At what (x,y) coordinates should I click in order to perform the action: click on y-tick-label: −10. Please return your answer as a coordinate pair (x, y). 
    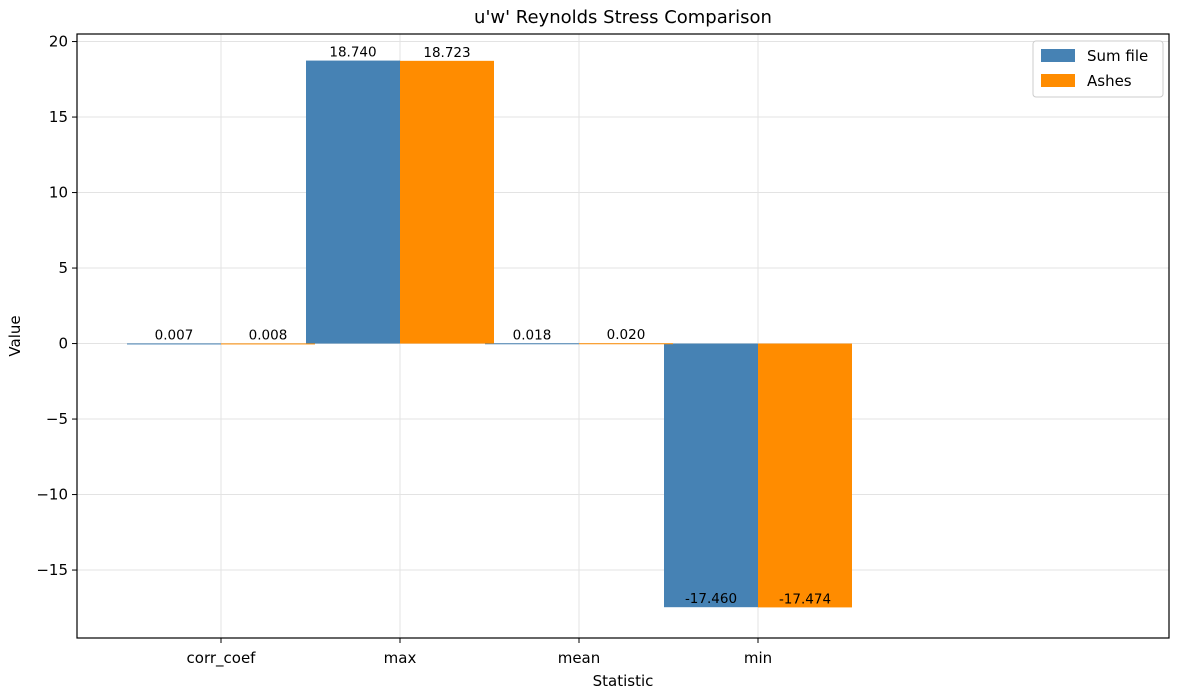
    Looking at the image, I should click on (52, 495).